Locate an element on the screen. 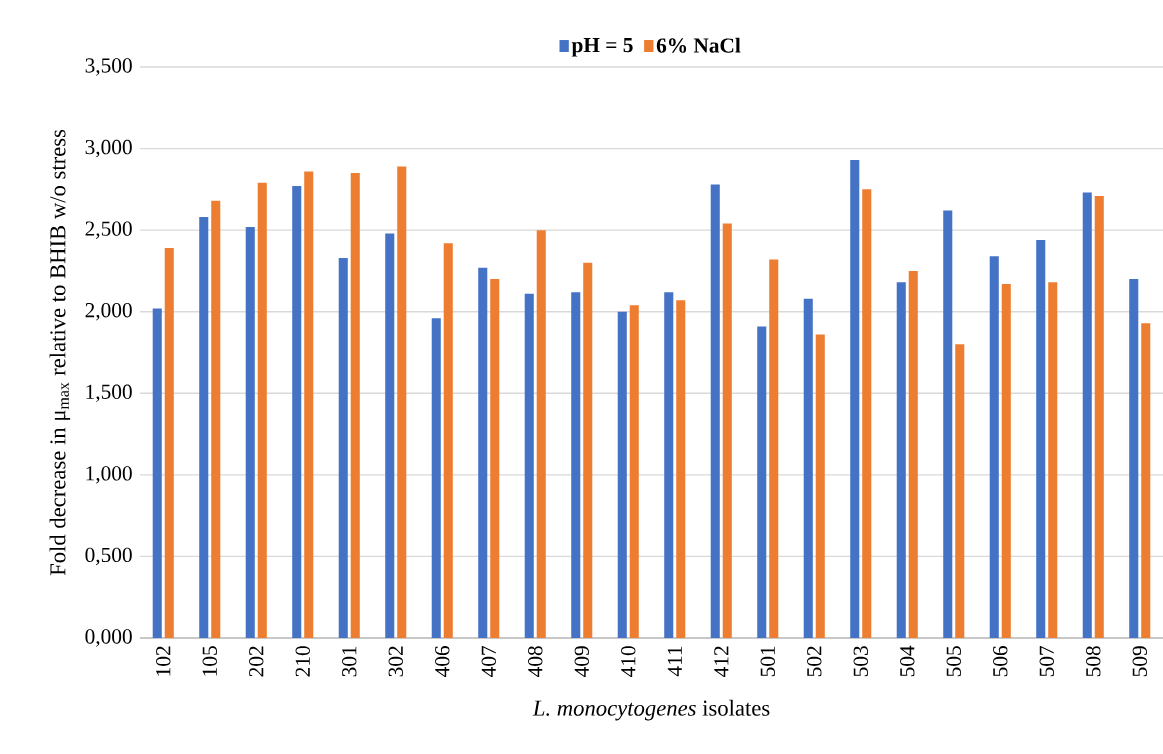  legend-label: pH = 5 is located at coordinates (602, 47).